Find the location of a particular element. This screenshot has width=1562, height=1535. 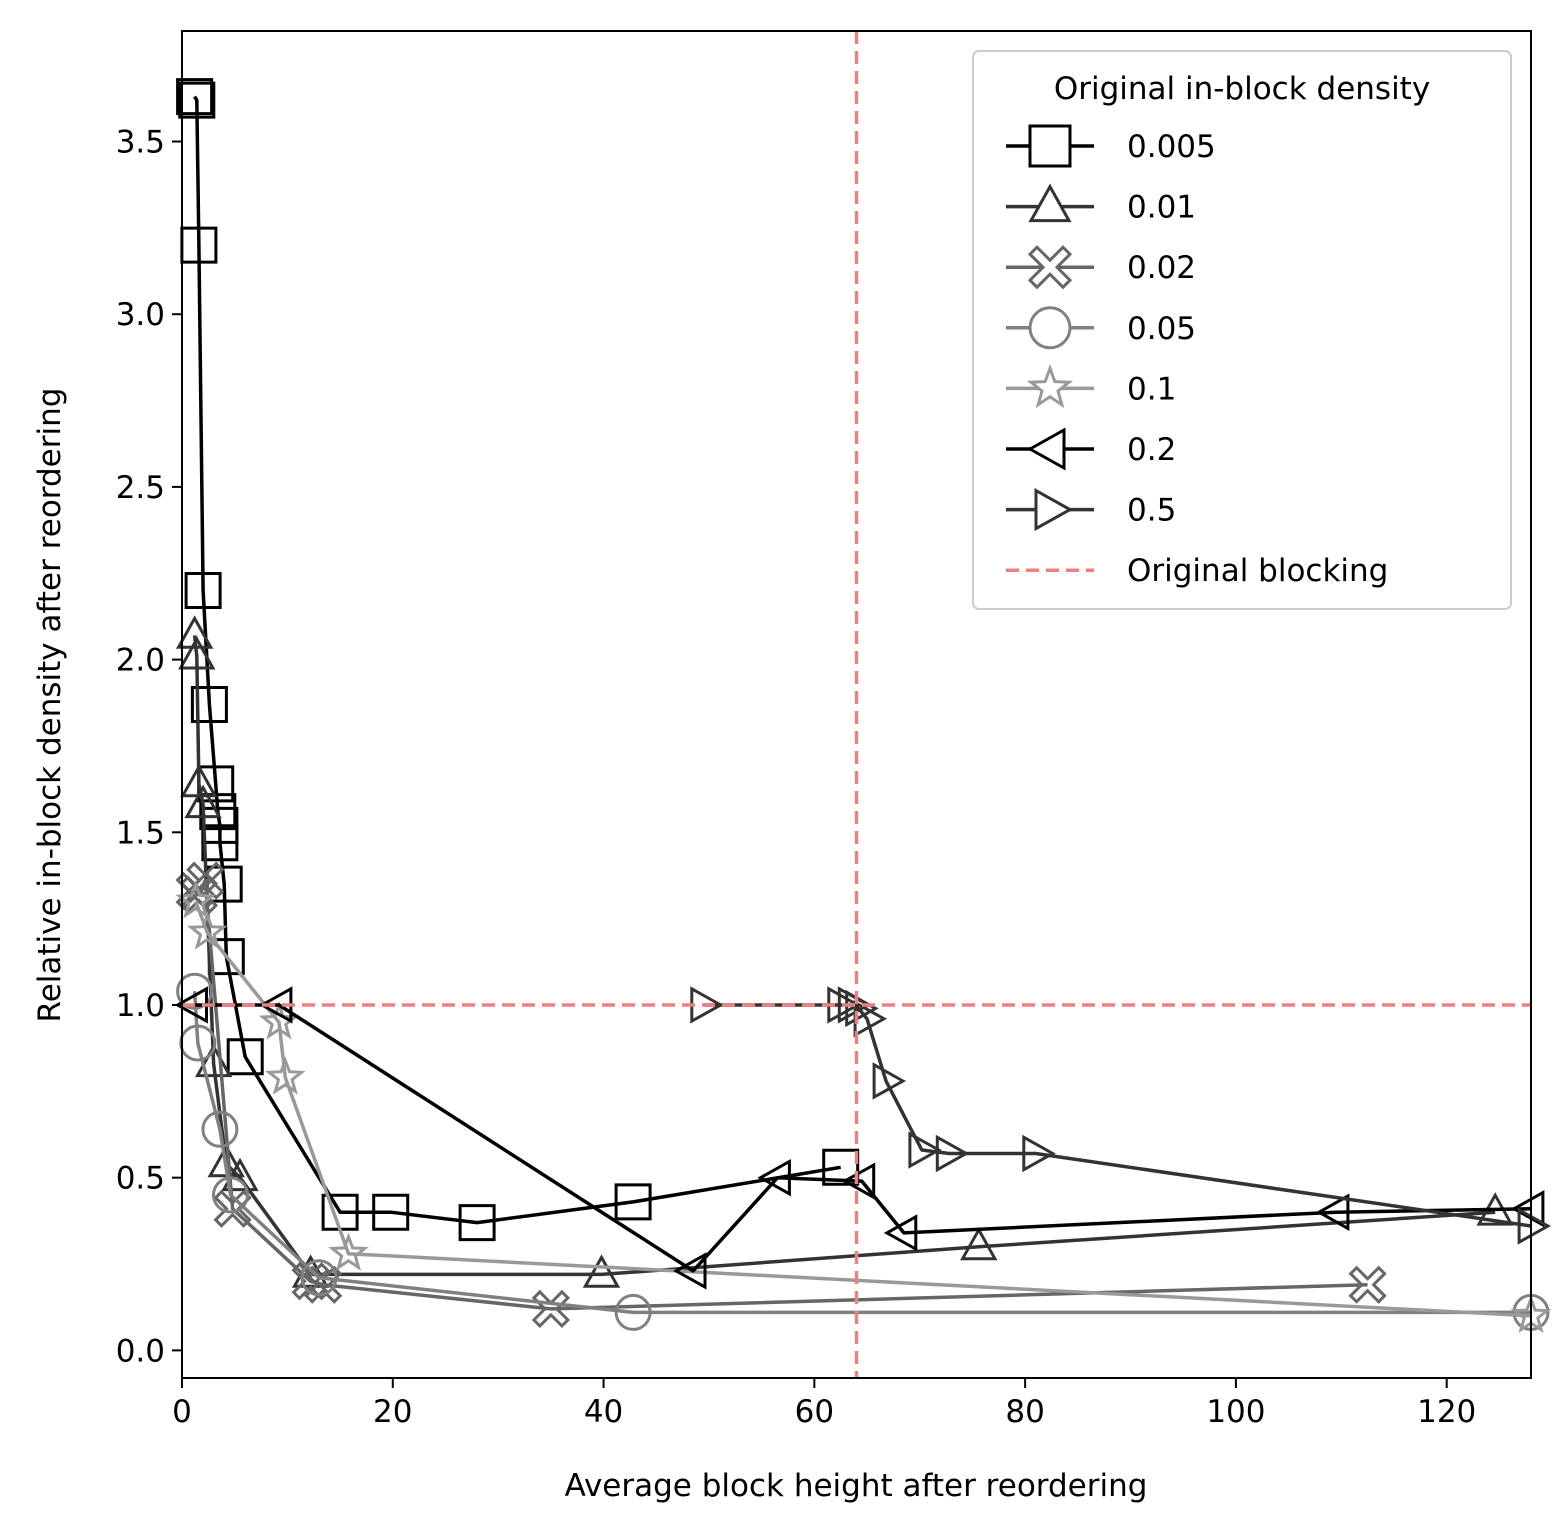

legend-label: 0.5 is located at coordinates (1151, 511).